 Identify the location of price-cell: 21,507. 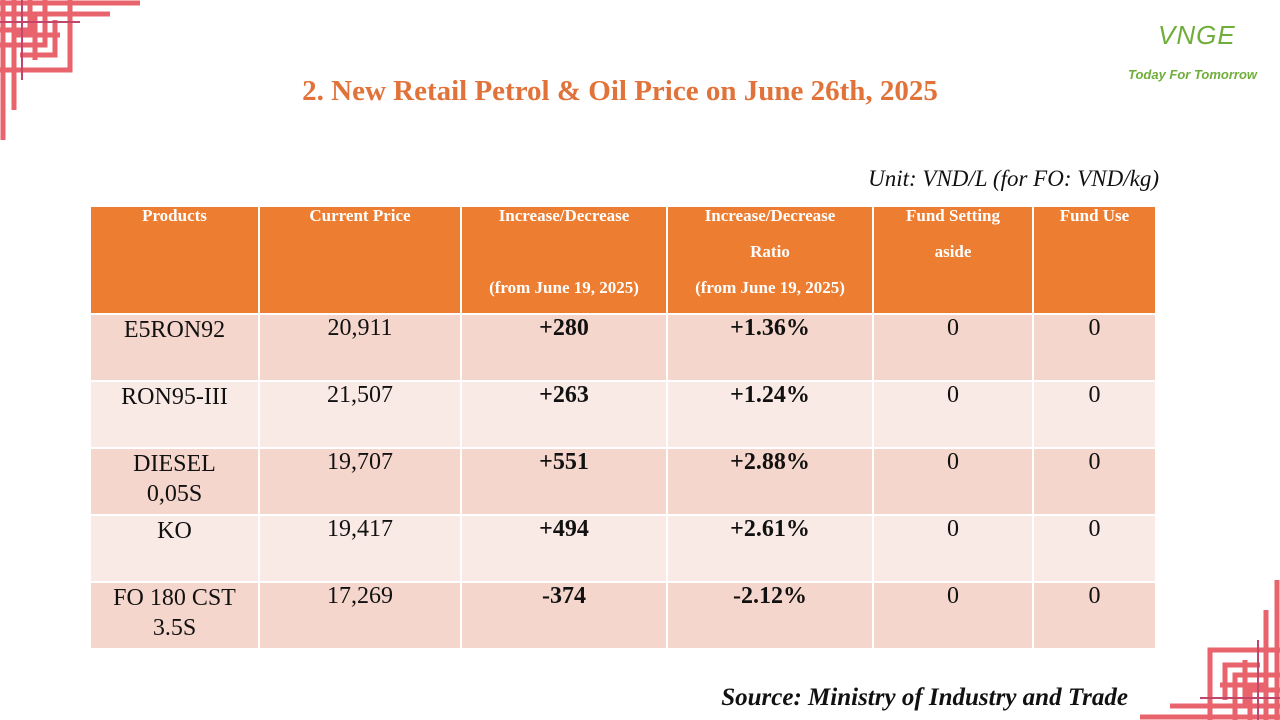
(360, 414).